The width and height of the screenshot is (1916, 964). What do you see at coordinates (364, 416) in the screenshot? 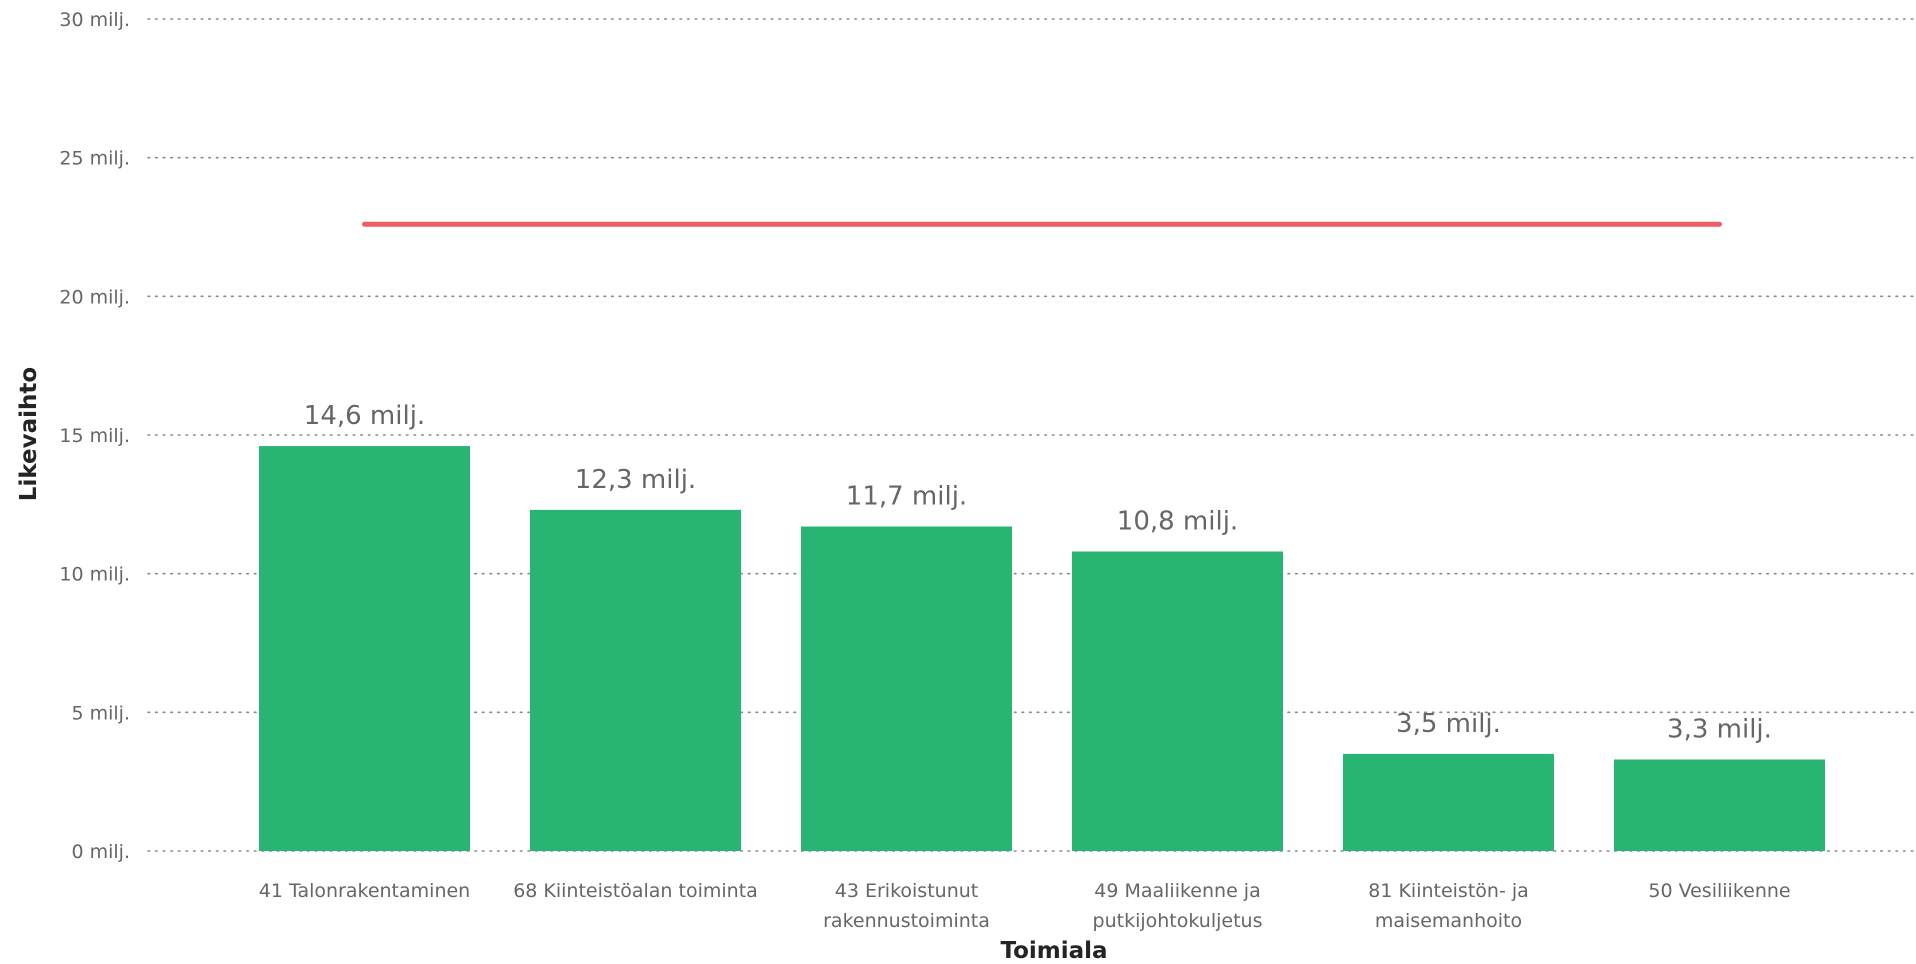
I see `data-label: 14,6 milj.` at bounding box center [364, 416].